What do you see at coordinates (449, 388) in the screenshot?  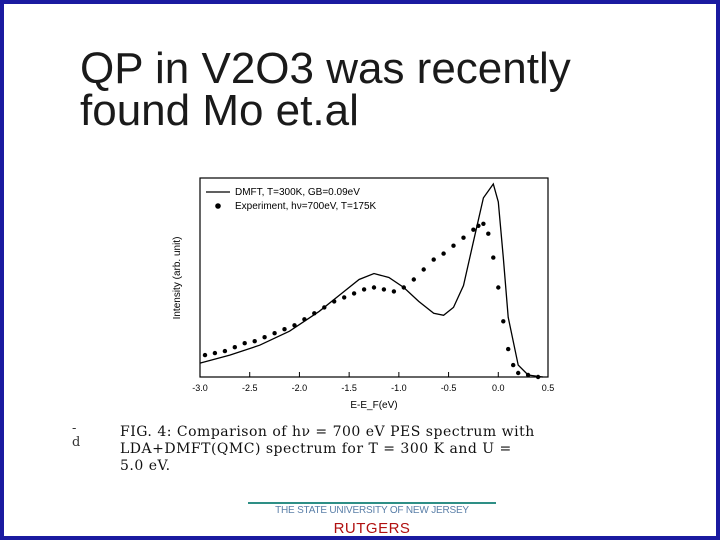 I see `x-tick-label: -0.5` at bounding box center [449, 388].